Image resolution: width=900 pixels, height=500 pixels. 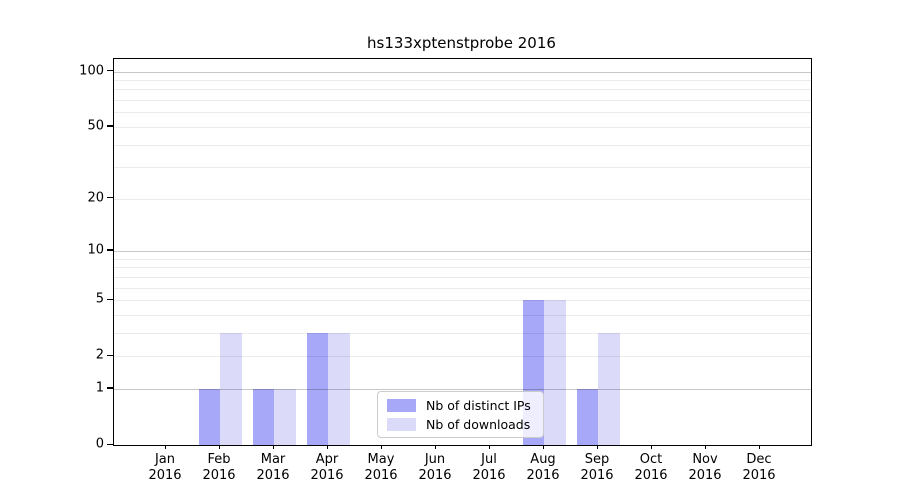 I want to click on x-tick-month: Nov, so click(x=705, y=459).